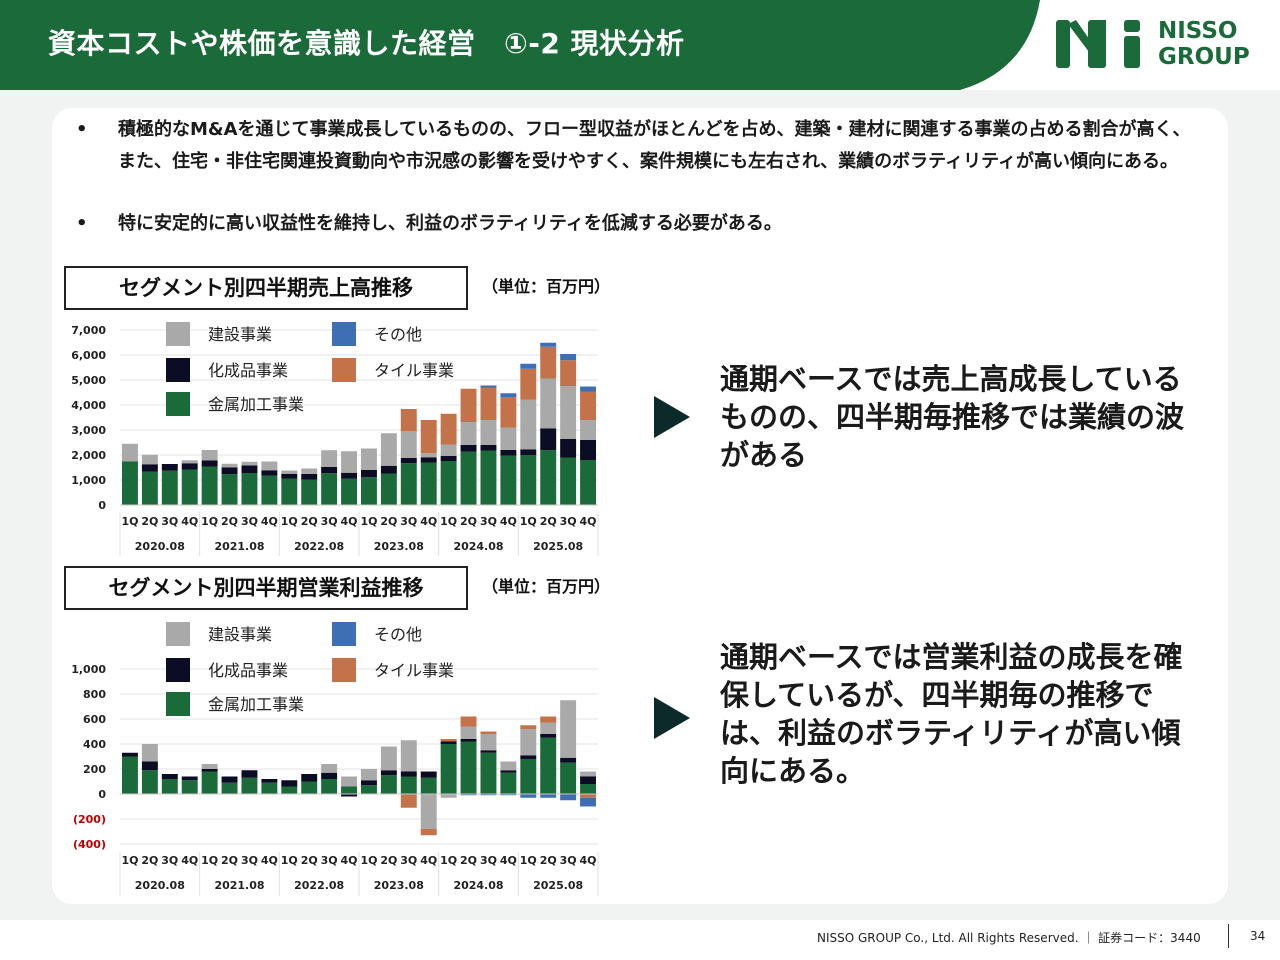  Describe the element at coordinates (248, 670) in the screenshot. I see `legend-label: 化成品事業` at that location.